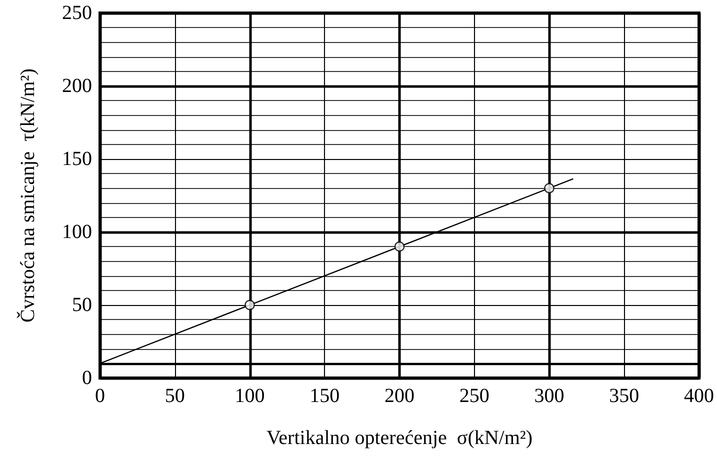 The height and width of the screenshot is (470, 717). What do you see at coordinates (174, 396) in the screenshot?
I see `x-tick-label: 50` at bounding box center [174, 396].